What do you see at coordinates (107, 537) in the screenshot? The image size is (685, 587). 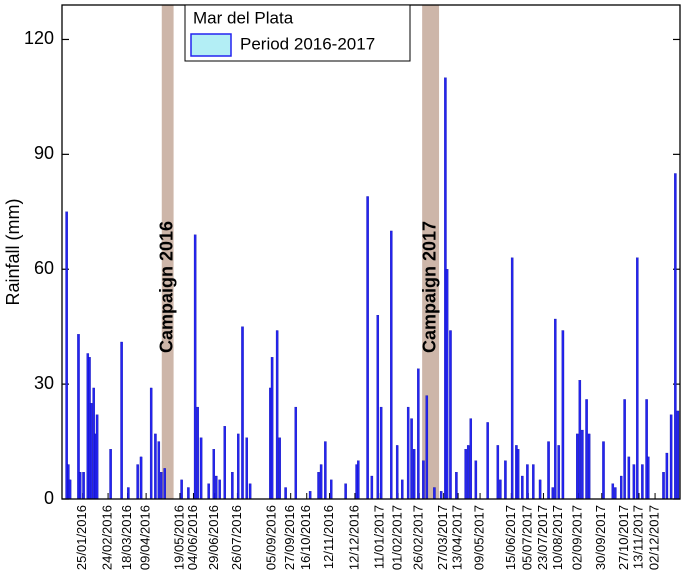 I see `x-tick-label: 24/02/2016` at bounding box center [107, 537].